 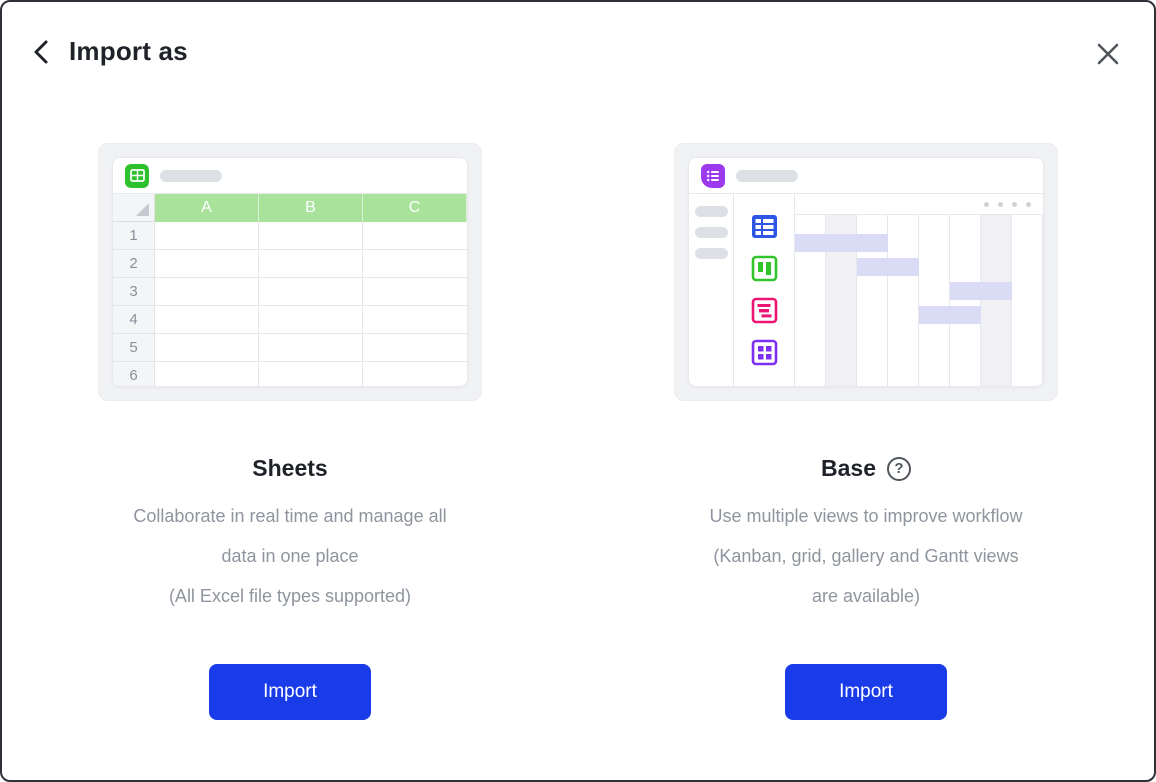 I want to click on base-preview-window, so click(x=866, y=272).